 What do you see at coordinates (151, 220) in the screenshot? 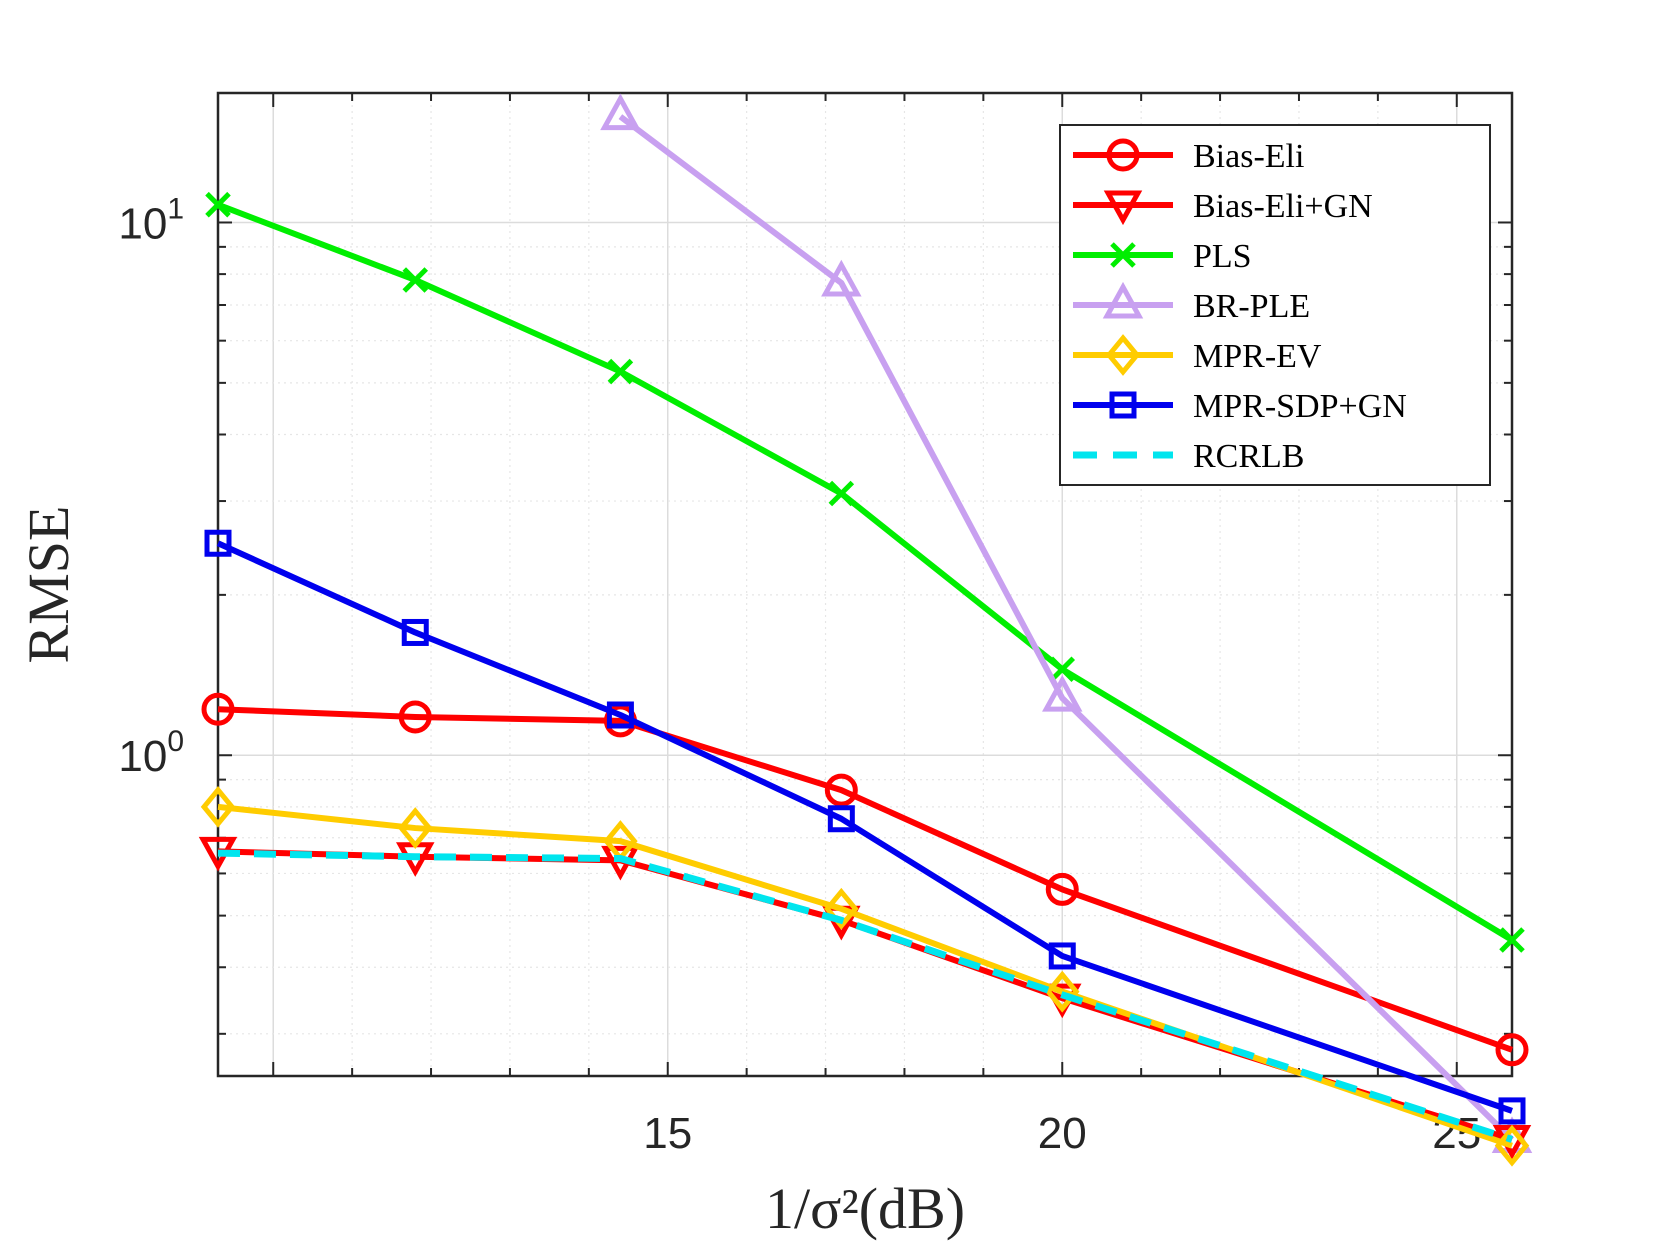
I see `y-tick-label: 10¹` at bounding box center [151, 220].